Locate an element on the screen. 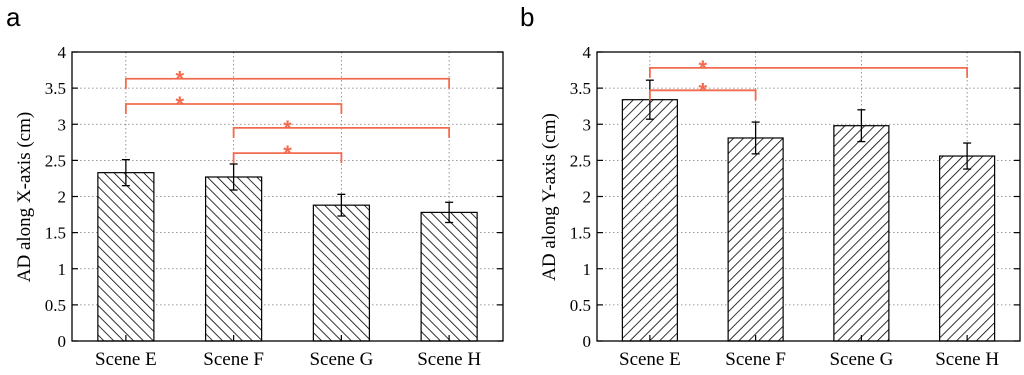 The width and height of the screenshot is (1024, 375). y-axis-title-b: AD along Y-axis (cm) is located at coordinates (549, 197).